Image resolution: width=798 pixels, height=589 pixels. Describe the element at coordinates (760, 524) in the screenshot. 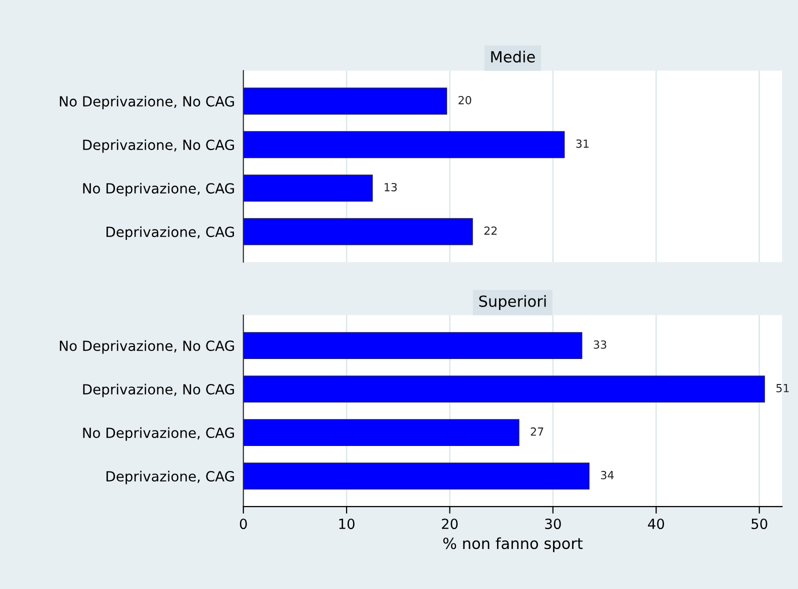

I see `x-tick-label: 50` at that location.